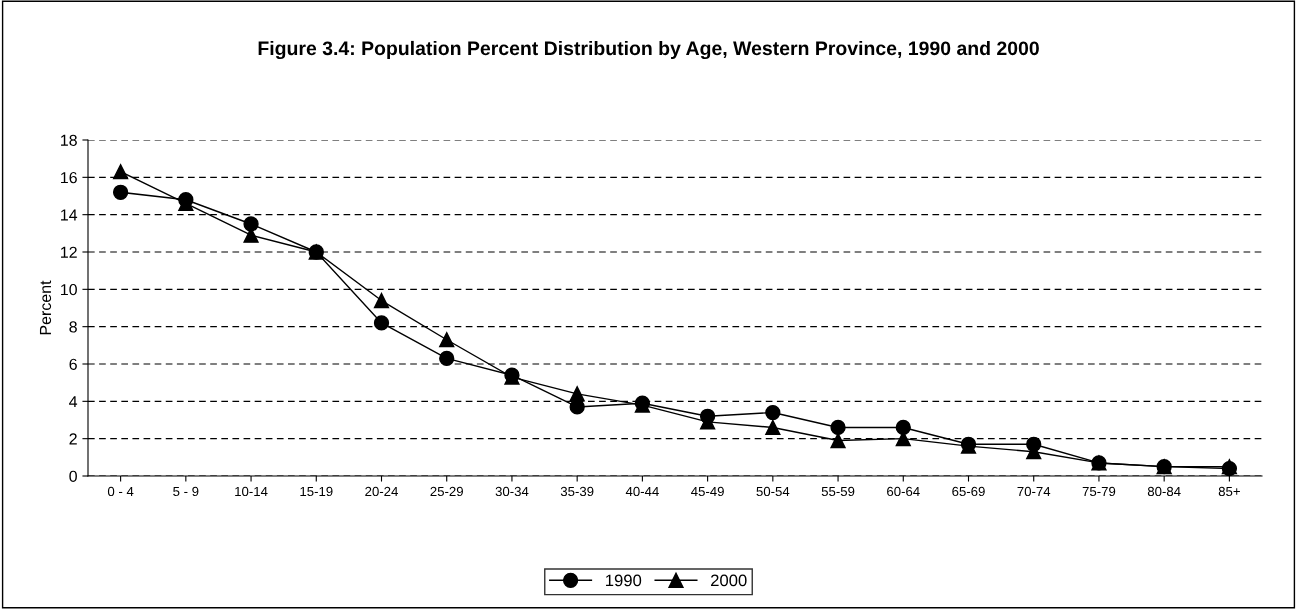 This screenshot has width=1297, height=609. Describe the element at coordinates (73, 439) in the screenshot. I see `y-tick-label: 2` at that location.